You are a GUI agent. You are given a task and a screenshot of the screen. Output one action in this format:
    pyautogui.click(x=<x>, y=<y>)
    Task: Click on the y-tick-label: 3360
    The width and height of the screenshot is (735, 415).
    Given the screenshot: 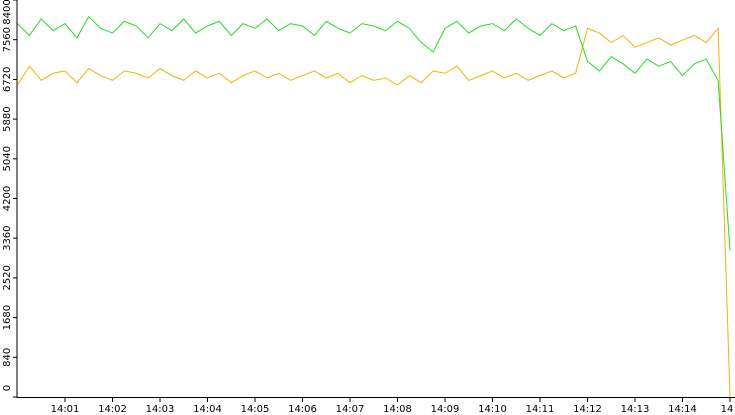 What is the action you would take?
    pyautogui.click(x=7, y=237)
    